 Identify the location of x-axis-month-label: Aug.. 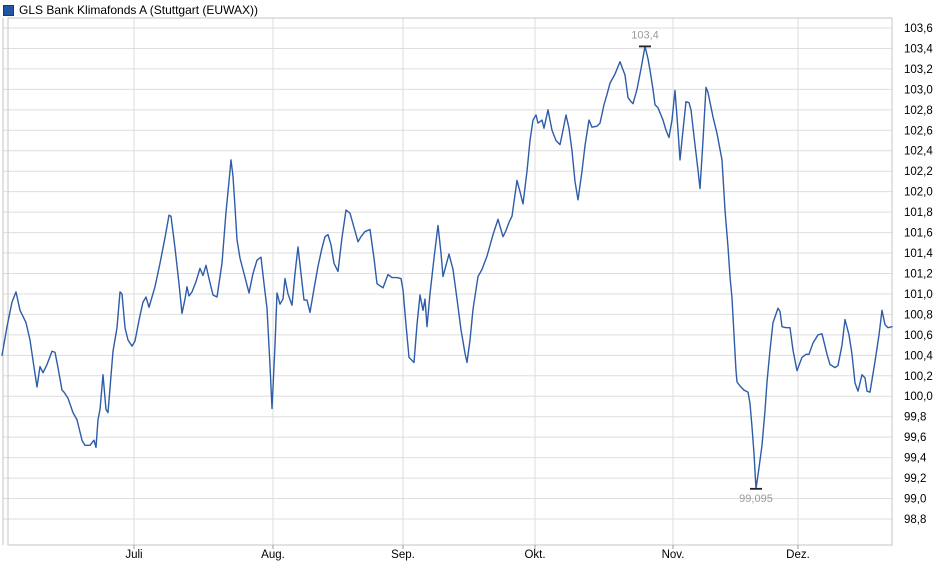
(273, 555).